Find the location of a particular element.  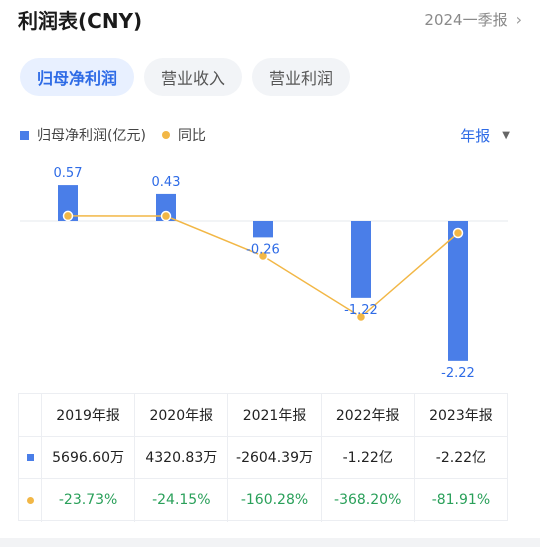

chevron-right-icon: › is located at coordinates (518, 19).